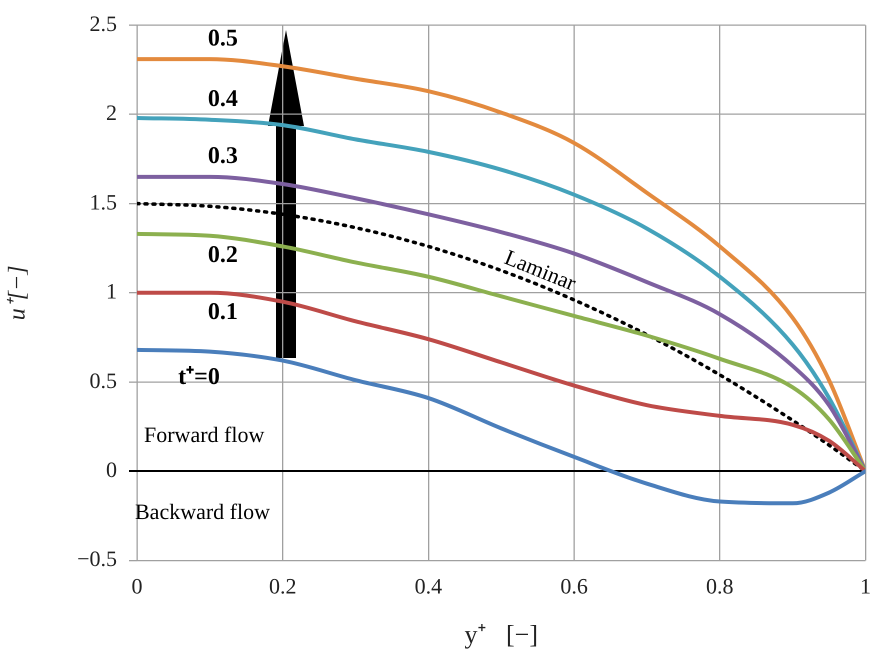 This screenshot has height=668, width=885. What do you see at coordinates (865, 585) in the screenshot?
I see `x-tick-label: 1` at bounding box center [865, 585].